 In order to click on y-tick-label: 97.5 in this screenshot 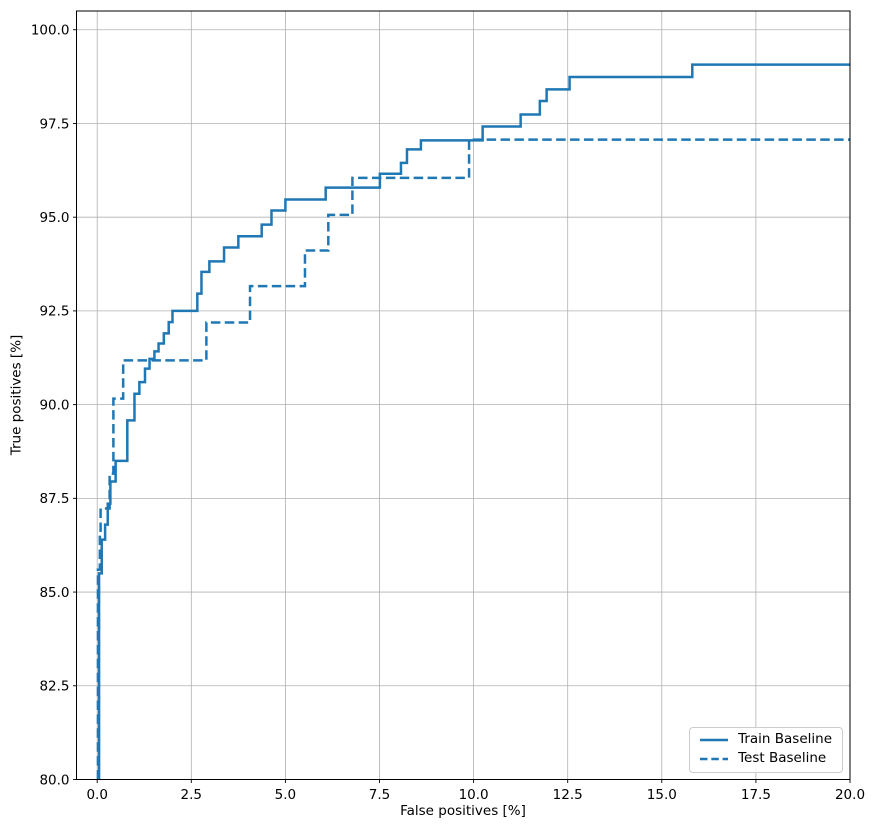, I will do `click(54, 124)`.